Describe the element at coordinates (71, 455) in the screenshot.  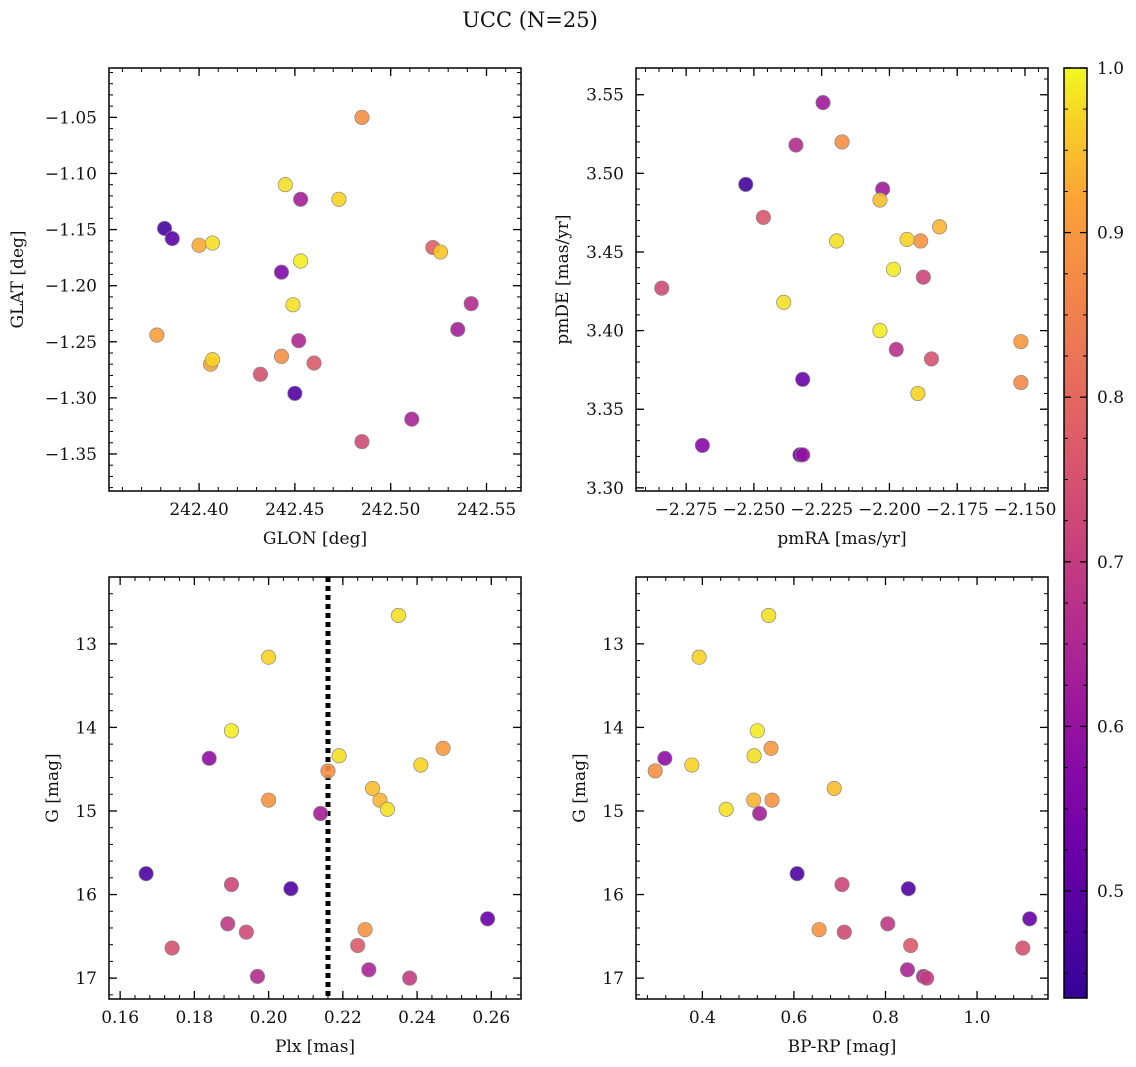
I see `y-tick-label: −1.35` at that location.